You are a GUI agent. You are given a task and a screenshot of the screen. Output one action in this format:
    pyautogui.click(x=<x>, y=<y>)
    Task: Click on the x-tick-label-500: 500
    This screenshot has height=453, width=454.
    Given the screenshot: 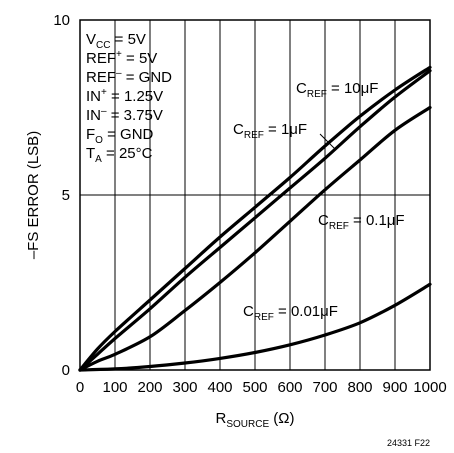 What is the action you would take?
    pyautogui.click(x=254, y=387)
    